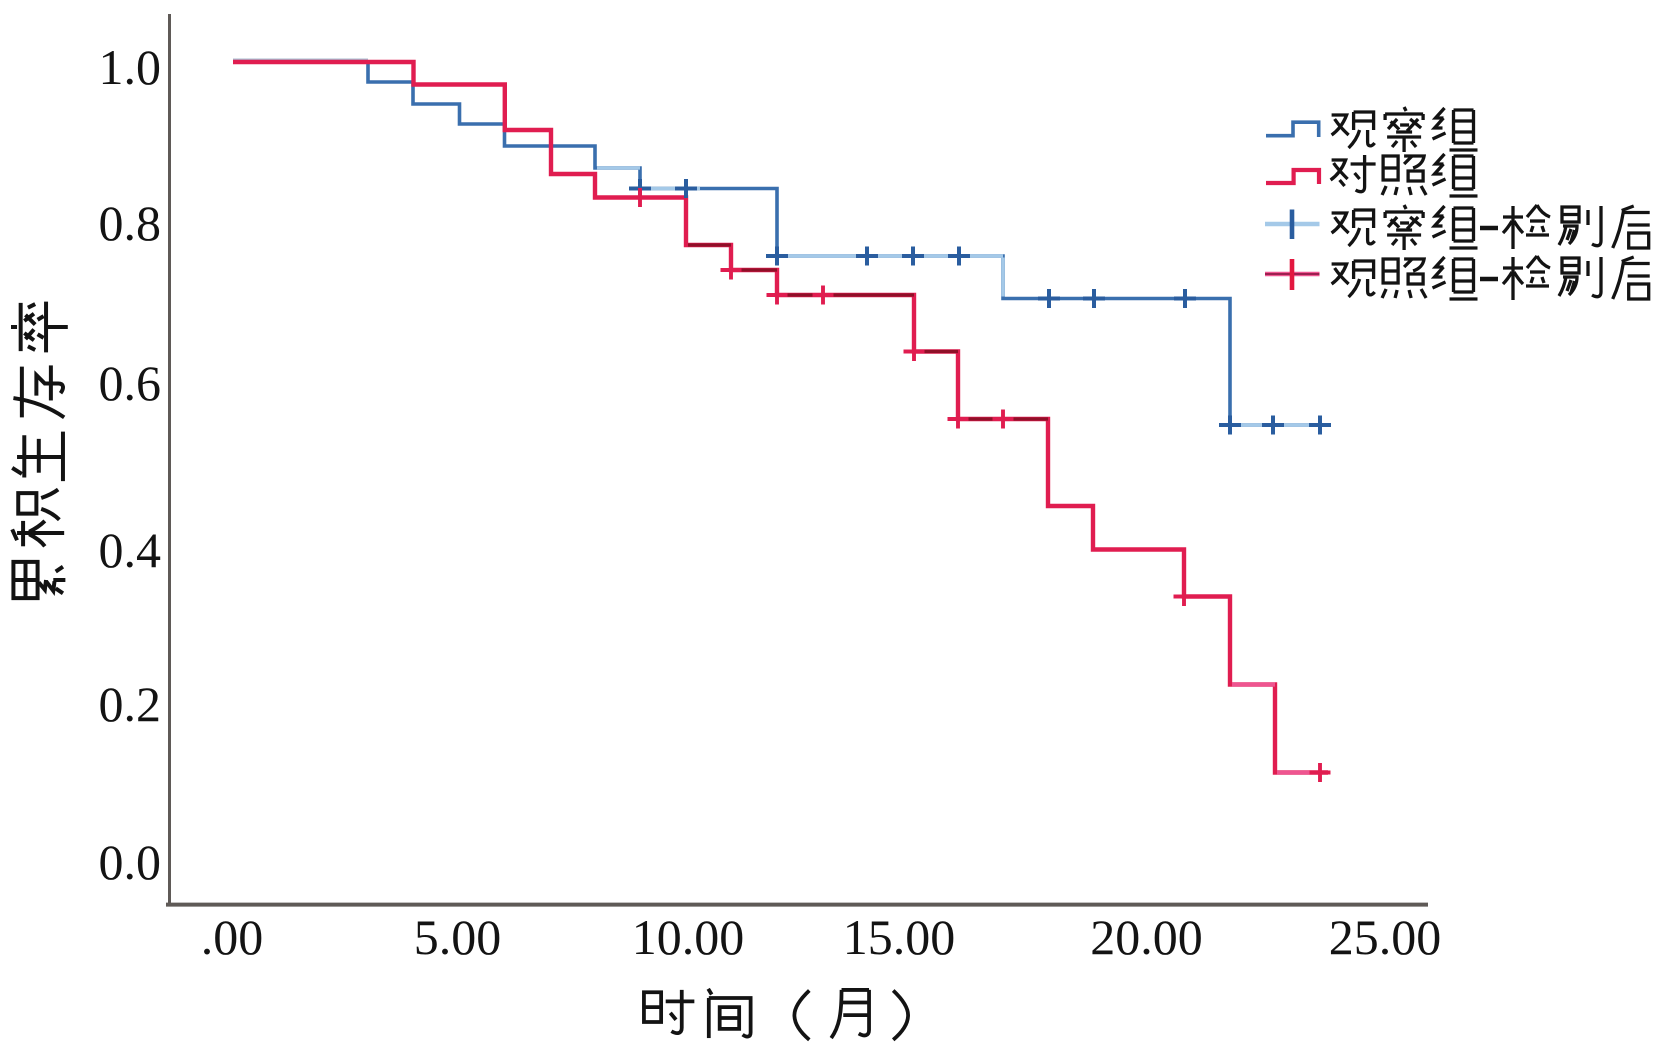  I want to click on svg-text: 25.00, so click(1385, 937).